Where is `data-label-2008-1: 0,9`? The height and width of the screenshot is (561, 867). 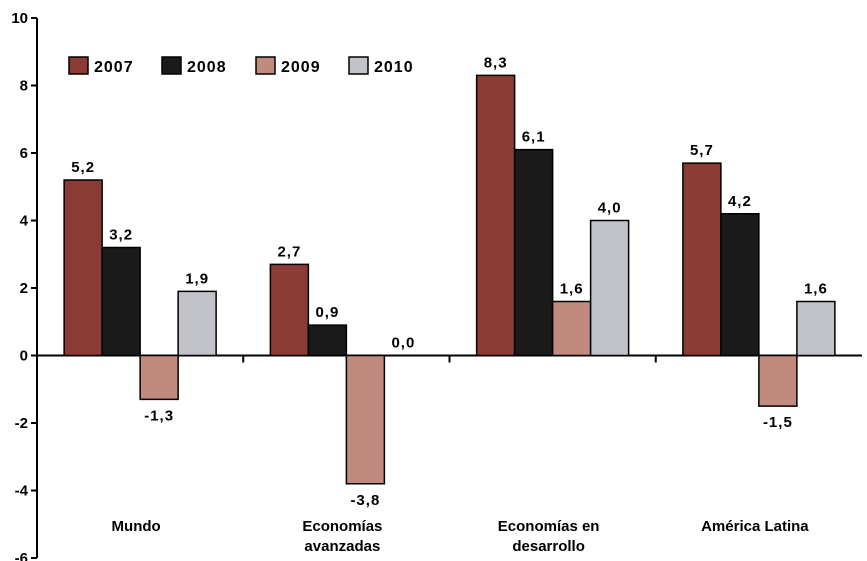 data-label-2008-1: 0,9 is located at coordinates (327, 312).